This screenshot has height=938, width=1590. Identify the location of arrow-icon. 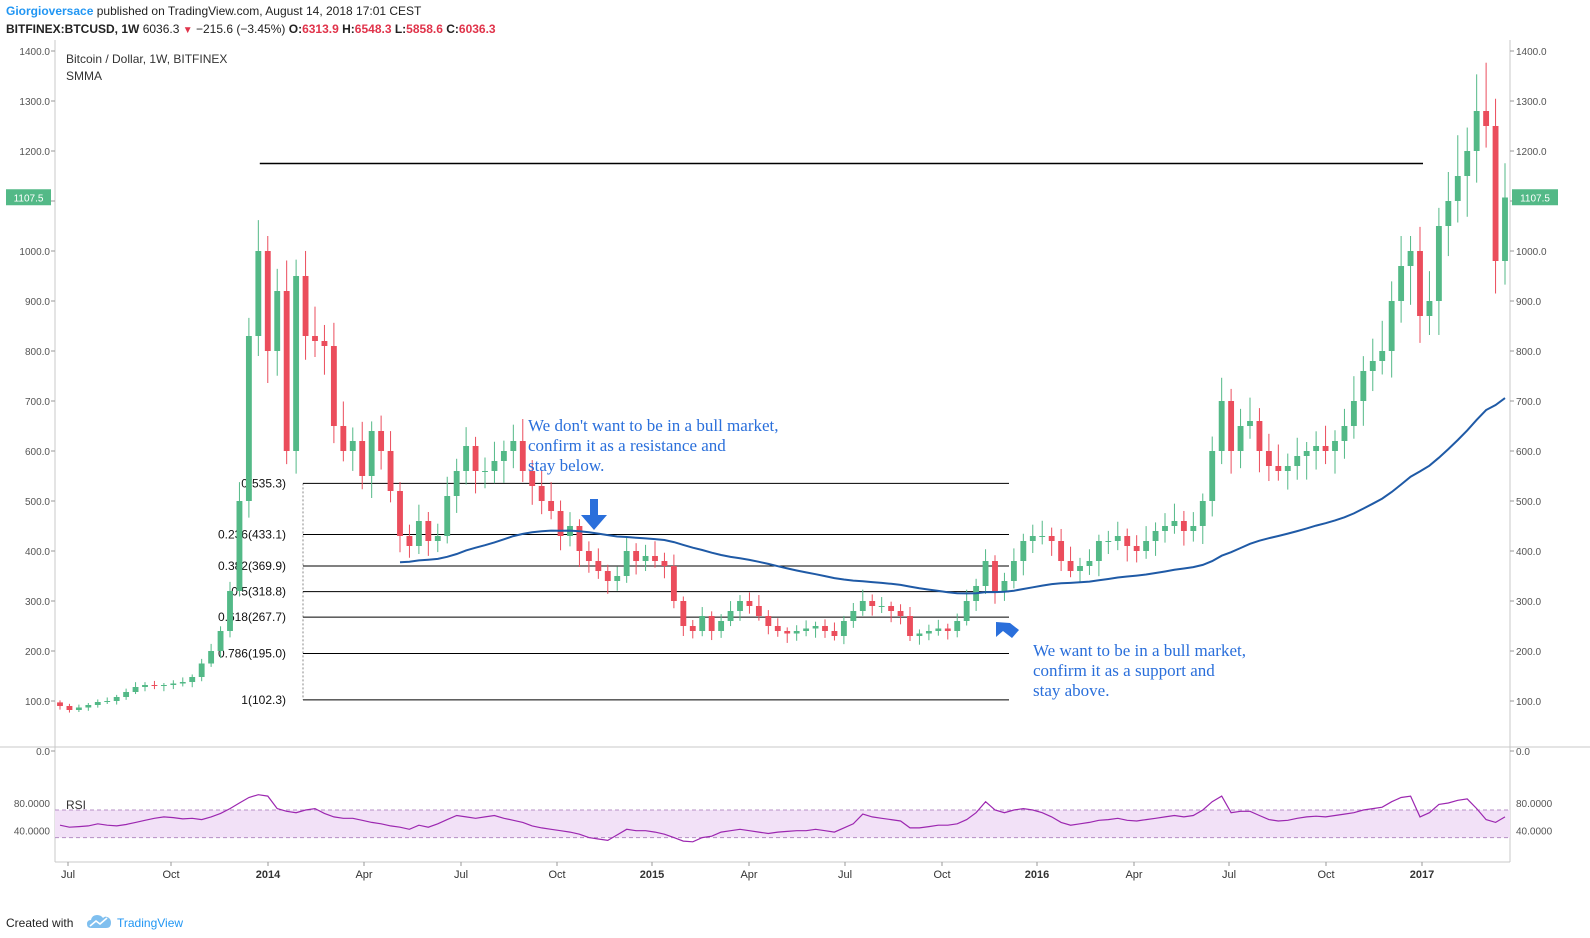
(594, 514).